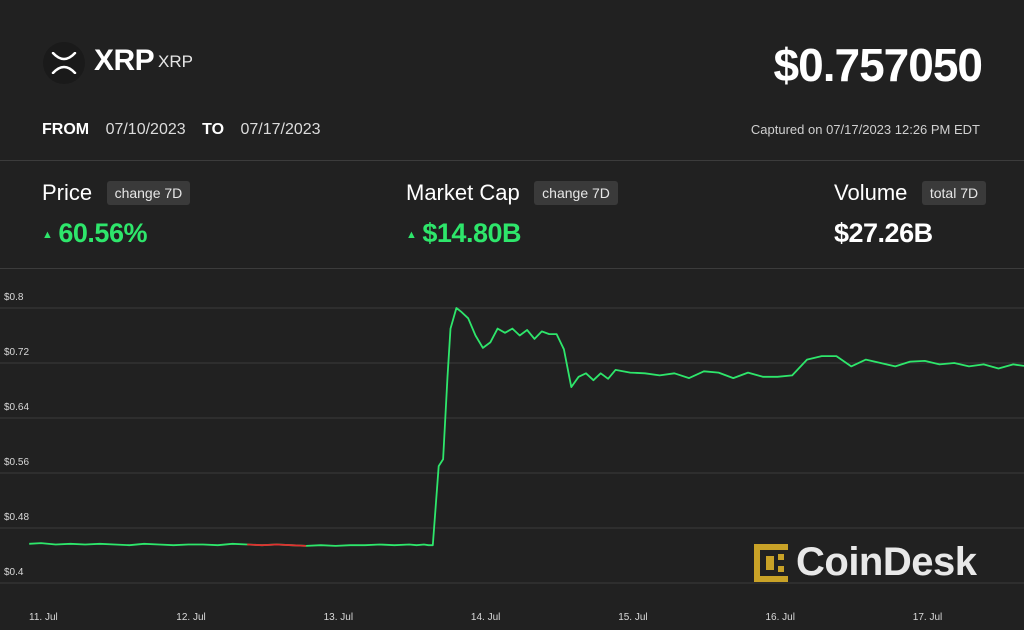 Image resolution: width=1024 pixels, height=630 pixels. Describe the element at coordinates (124, 60) in the screenshot. I see `coin-name: XRP` at that location.